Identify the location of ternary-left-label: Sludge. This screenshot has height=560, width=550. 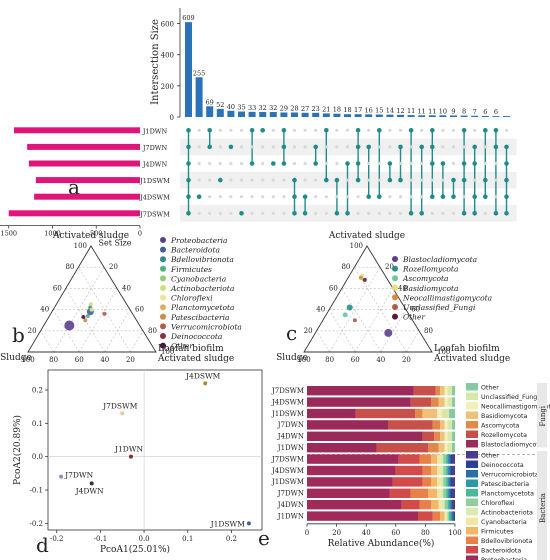
(292, 358).